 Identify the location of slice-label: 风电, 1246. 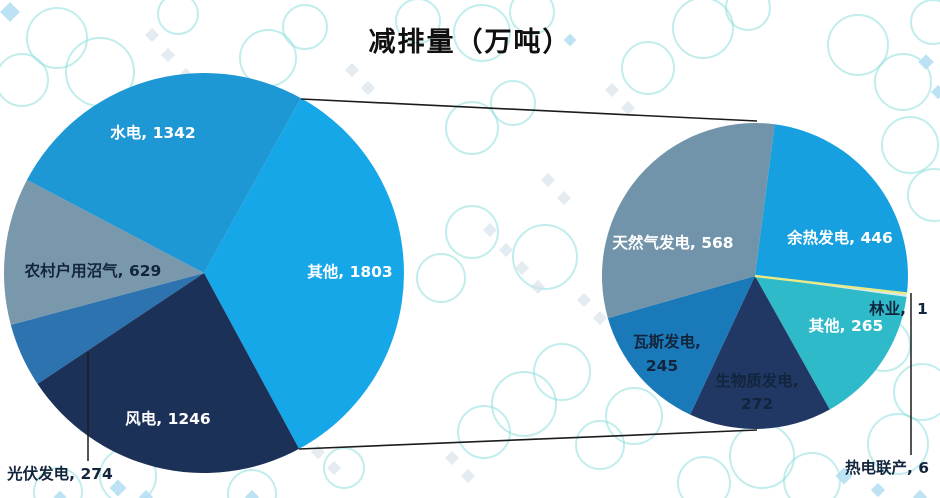
(167, 418).